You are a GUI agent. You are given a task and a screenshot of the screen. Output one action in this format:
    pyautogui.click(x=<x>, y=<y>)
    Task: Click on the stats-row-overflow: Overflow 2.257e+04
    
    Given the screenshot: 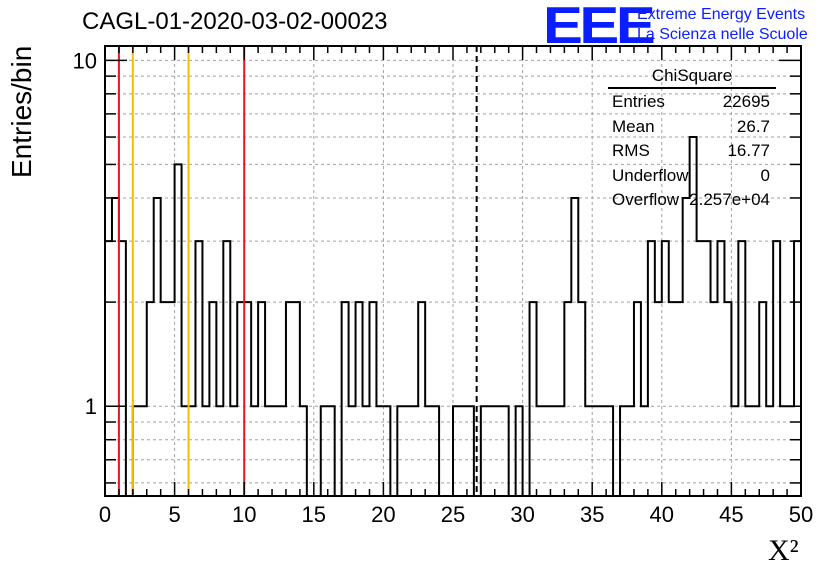 What is the action you would take?
    pyautogui.click(x=691, y=200)
    